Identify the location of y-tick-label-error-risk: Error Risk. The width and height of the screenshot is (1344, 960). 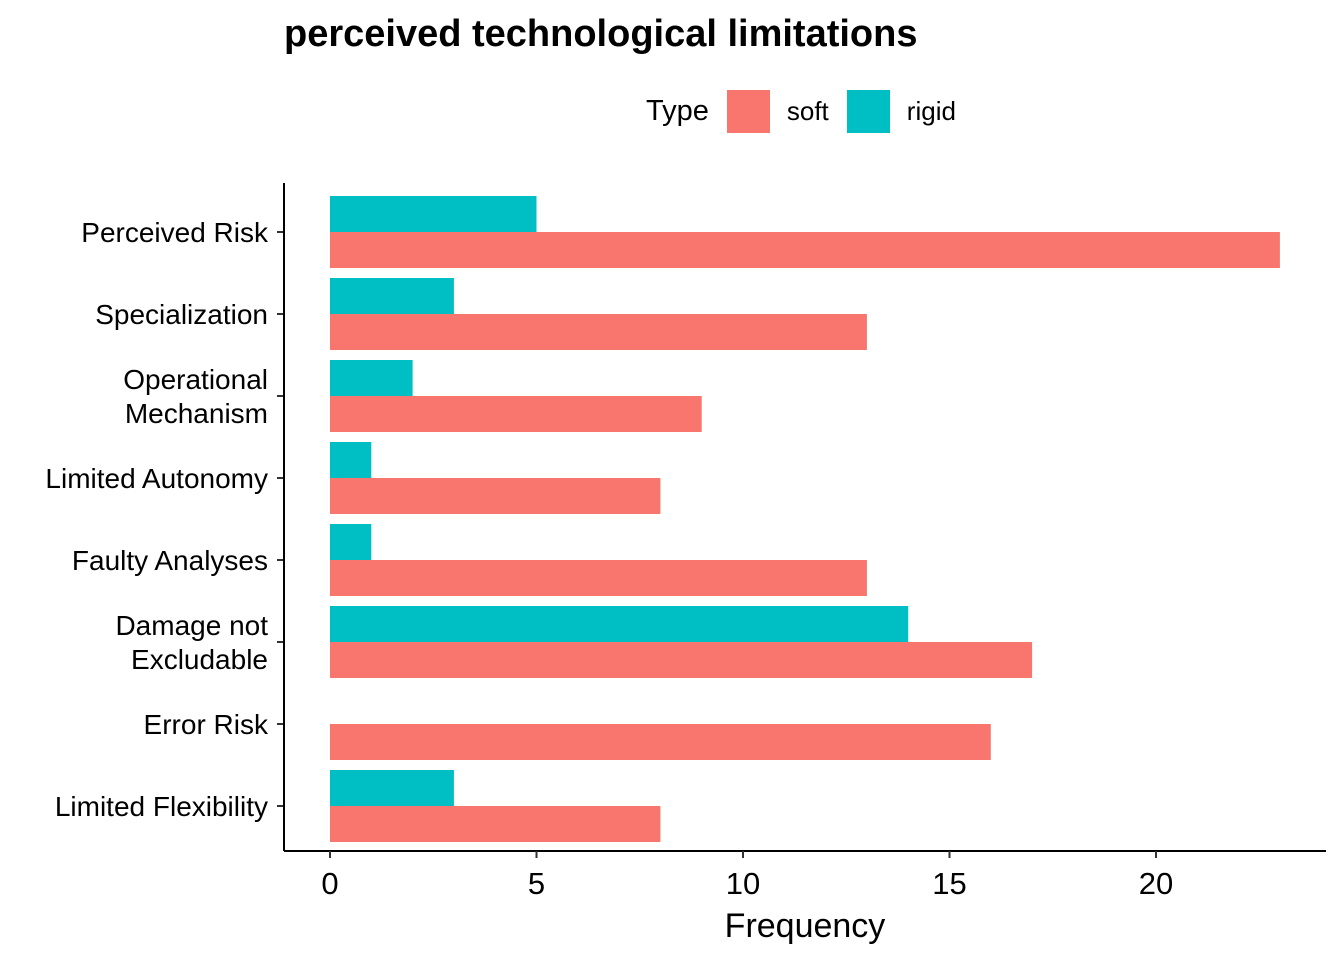
(206, 724).